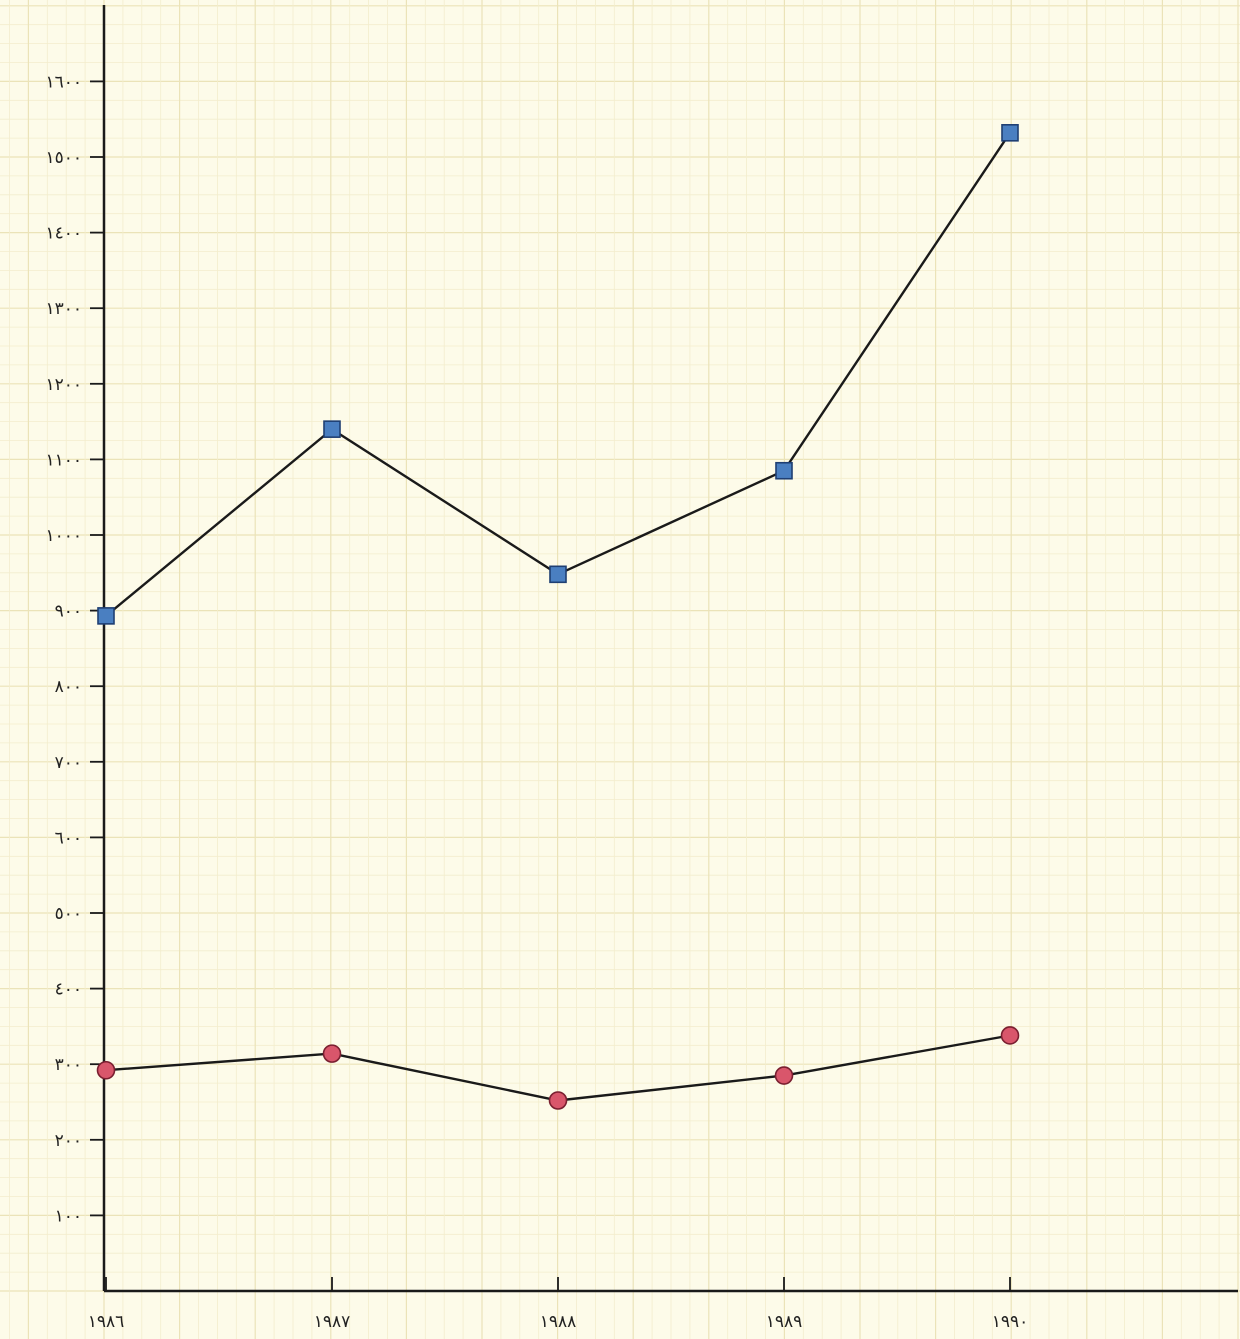  Describe the element at coordinates (63, 158) in the screenshot. I see `y-tick-label: ١٥٠٠` at that location.